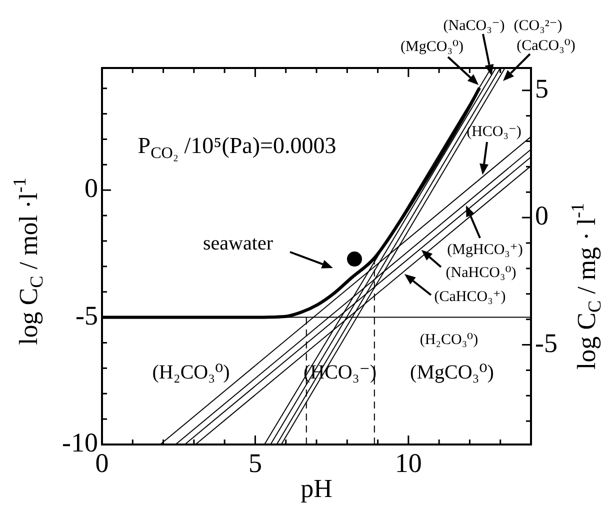 This screenshot has width=611, height=506. Describe the element at coordinates (408, 463) in the screenshot. I see `x-tick-label: 10` at that location.